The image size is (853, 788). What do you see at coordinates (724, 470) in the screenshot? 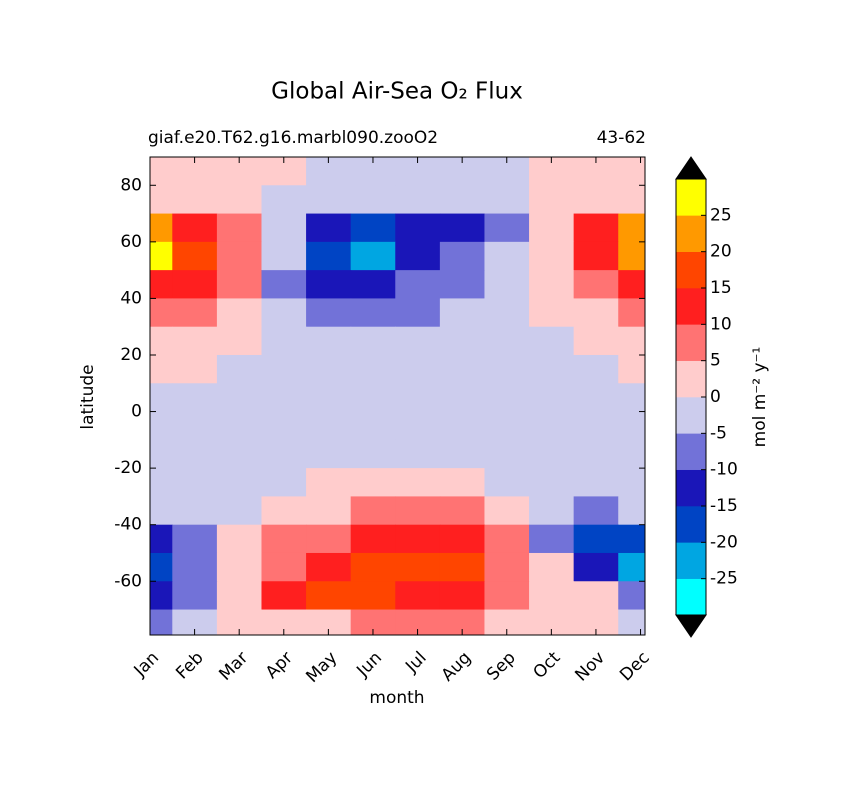
I see `colorbar-tick-label: -10` at bounding box center [724, 470].